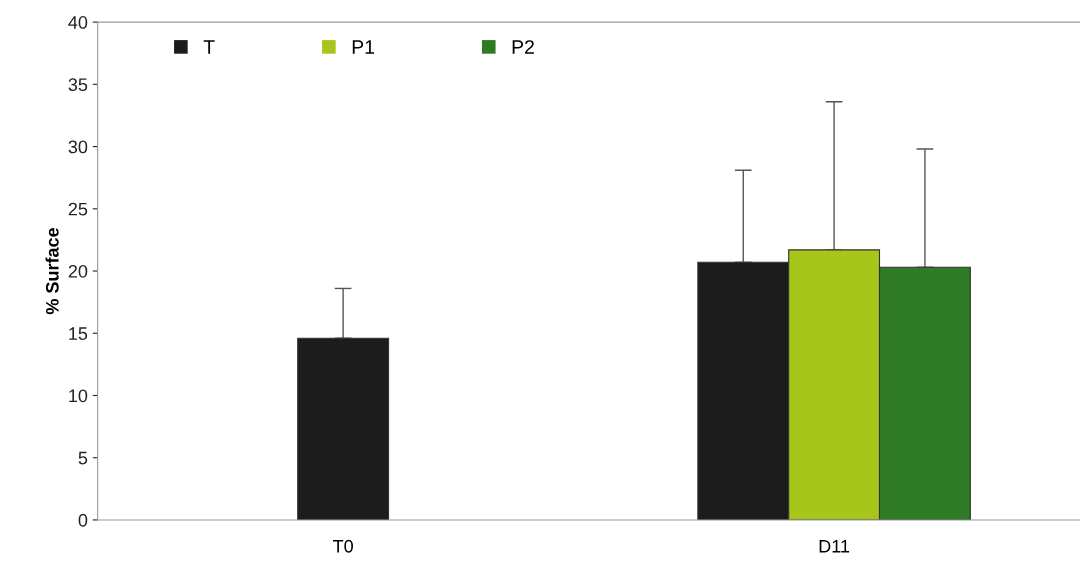  What do you see at coordinates (78, 22) in the screenshot?
I see `y-tick-label: 40` at bounding box center [78, 22].